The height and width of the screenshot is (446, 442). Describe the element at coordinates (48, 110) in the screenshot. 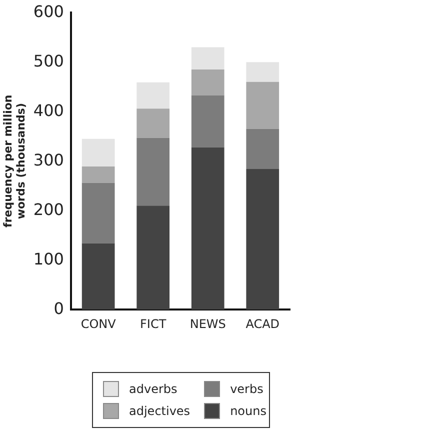

I see `y-tick-label: 400` at that location.